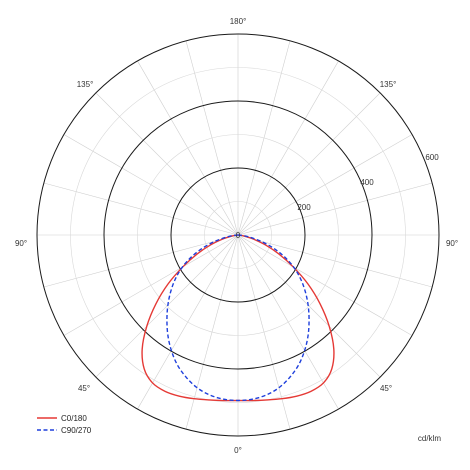  What do you see at coordinates (452, 243) in the screenshot?
I see `angle-label-90-right: 90°` at bounding box center [452, 243].